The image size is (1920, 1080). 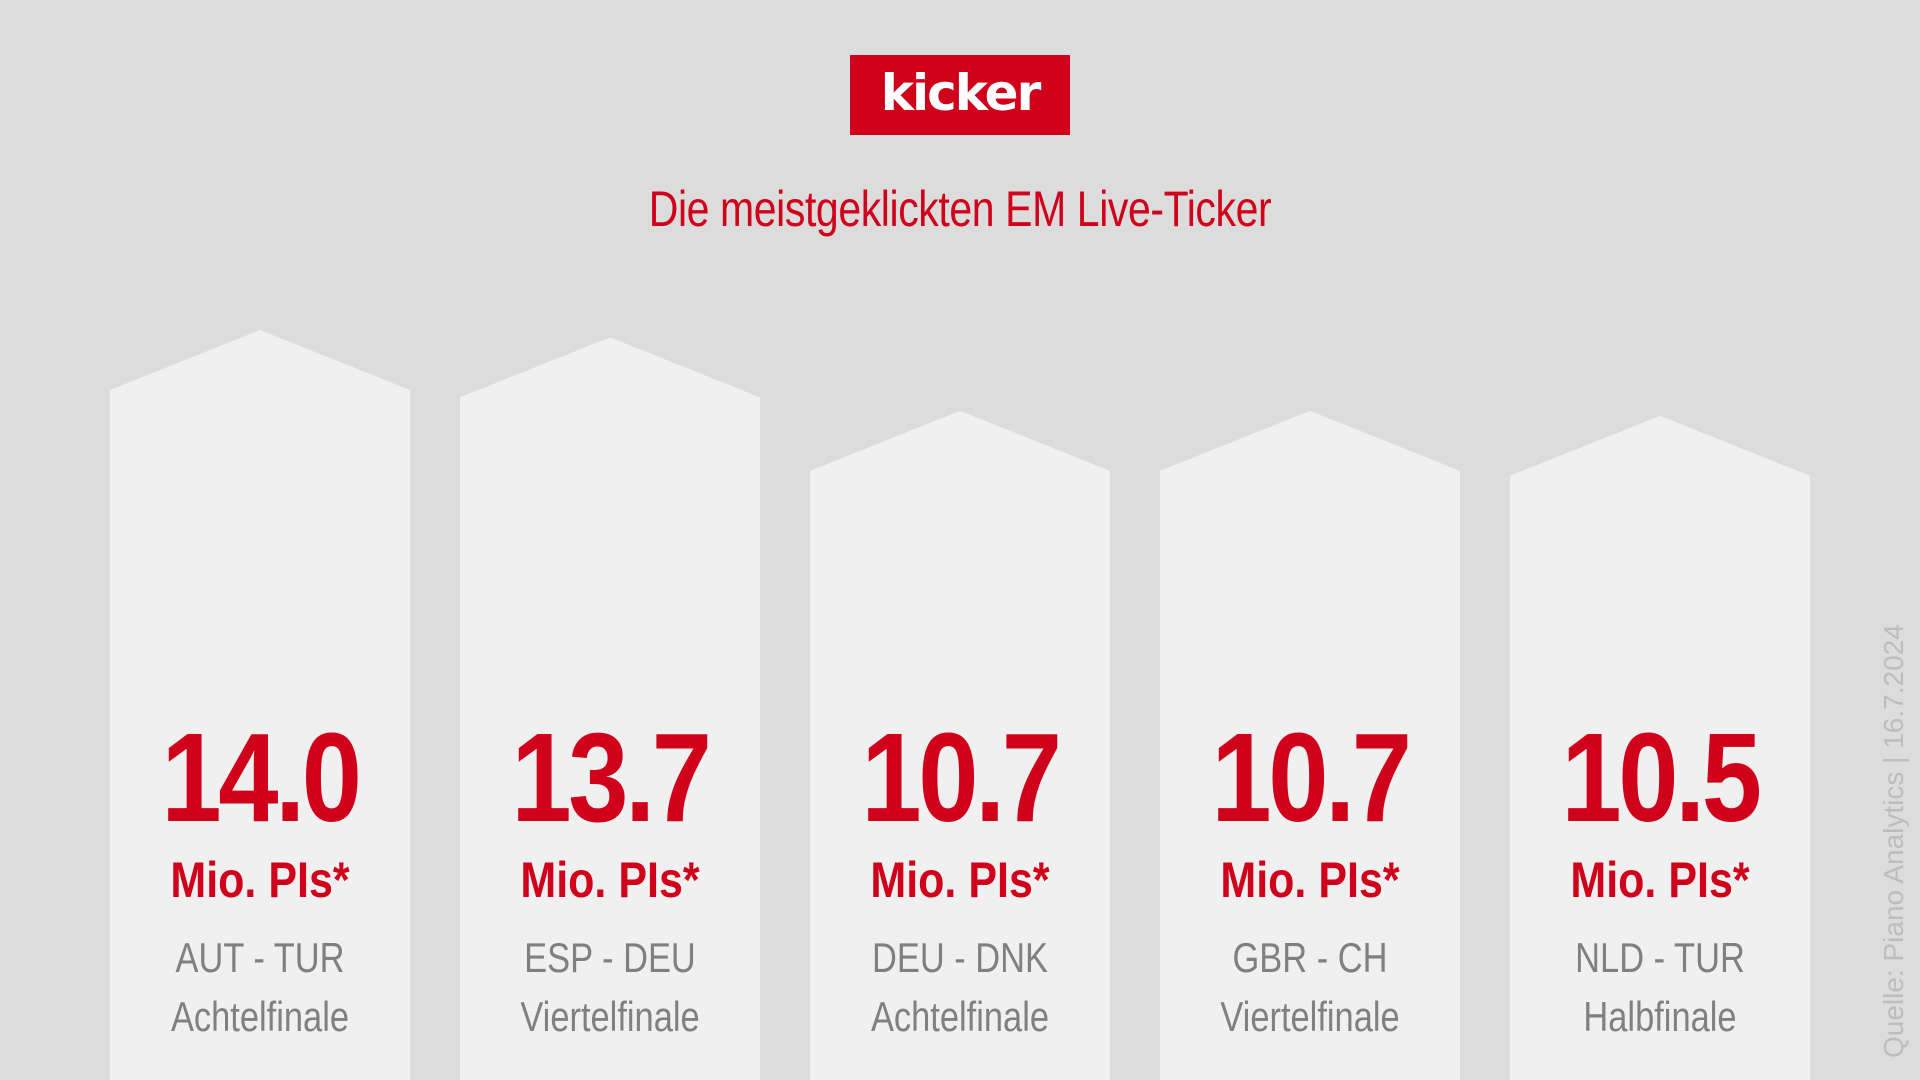 What do you see at coordinates (1310, 957) in the screenshot?
I see `category-label: GBR - CH` at bounding box center [1310, 957].